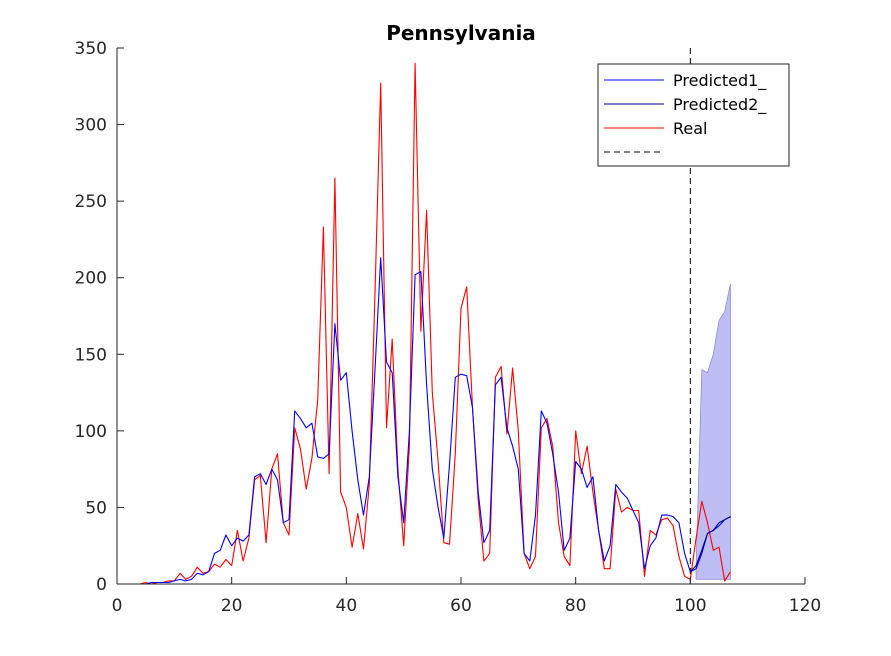  Describe the element at coordinates (91, 279) in the screenshot. I see `y-tick-label: 200` at that location.